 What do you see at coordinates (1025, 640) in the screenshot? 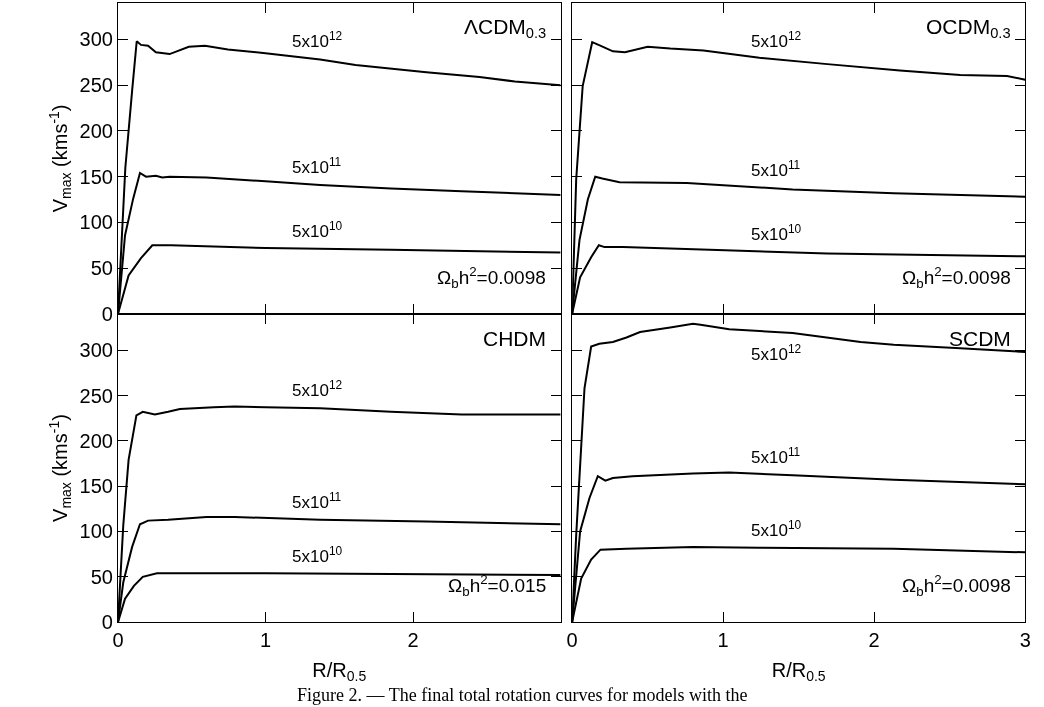
I see `x-tick-label: 3` at bounding box center [1025, 640].